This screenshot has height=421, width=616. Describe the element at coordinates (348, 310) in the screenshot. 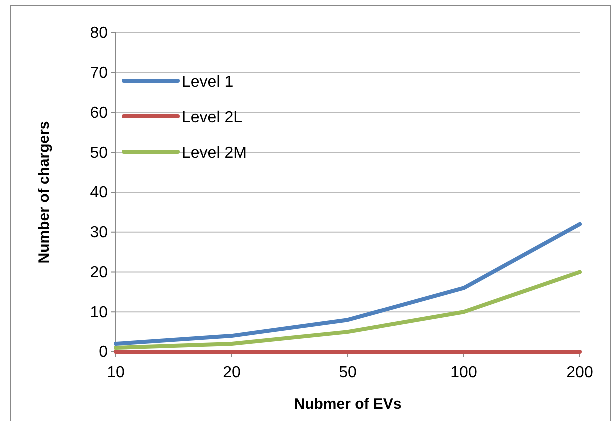

I see `line-series` at that location.